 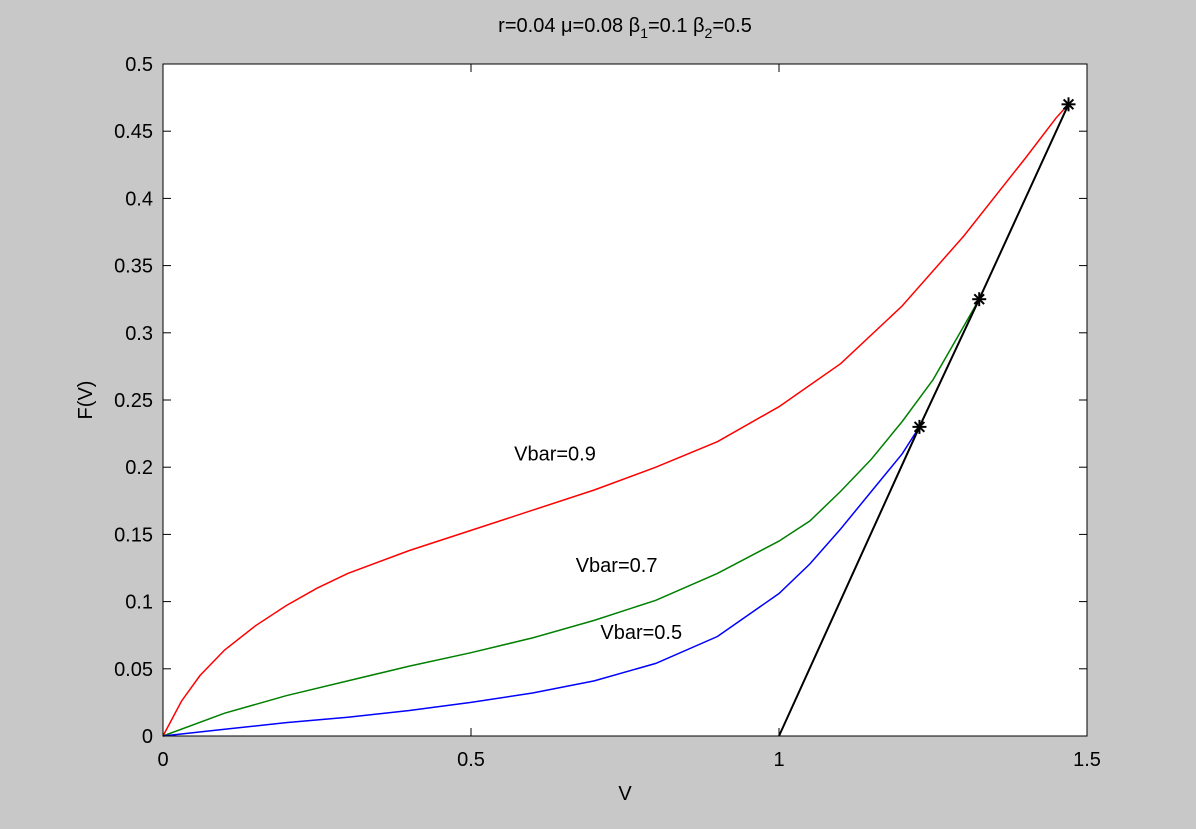 What do you see at coordinates (133, 670) in the screenshot?
I see `y-tick-label-1: 0.05` at bounding box center [133, 670].